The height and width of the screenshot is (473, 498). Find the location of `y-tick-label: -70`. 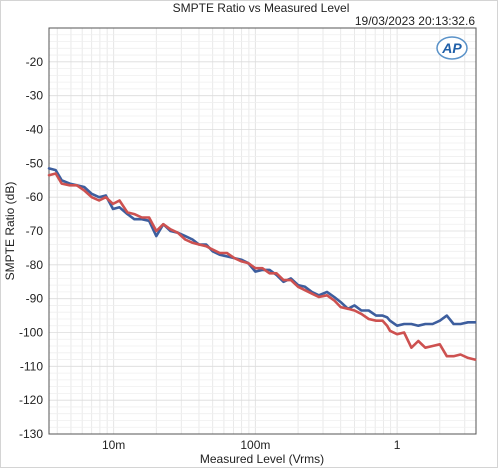

y-tick-label: -70 is located at coordinates (35, 231).